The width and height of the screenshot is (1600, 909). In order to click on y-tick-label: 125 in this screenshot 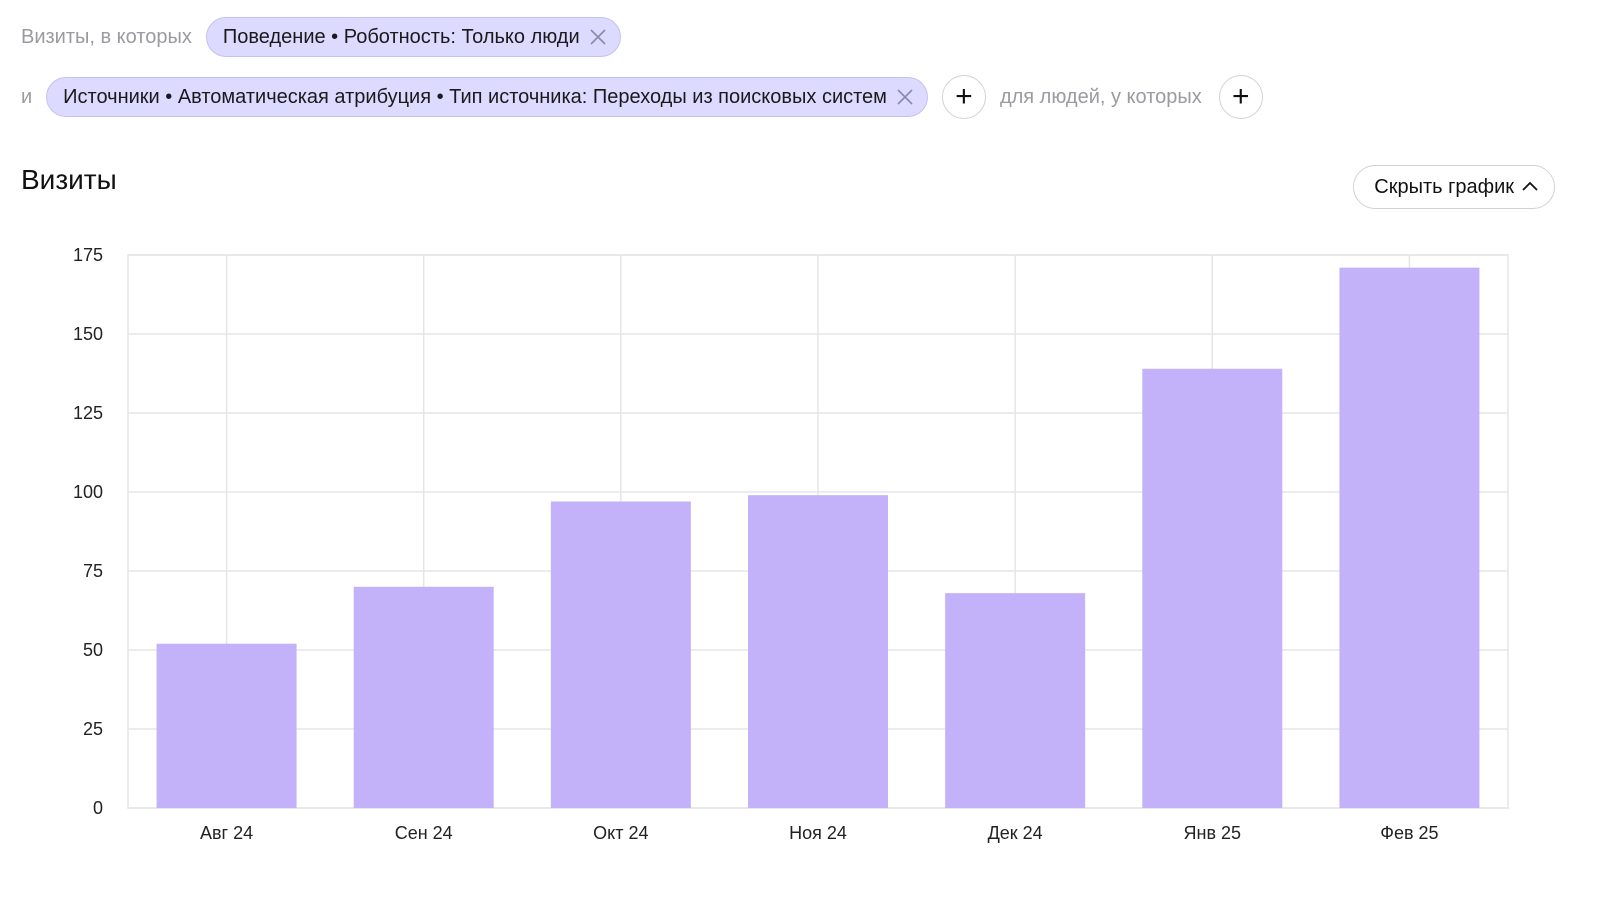, I will do `click(88, 413)`.